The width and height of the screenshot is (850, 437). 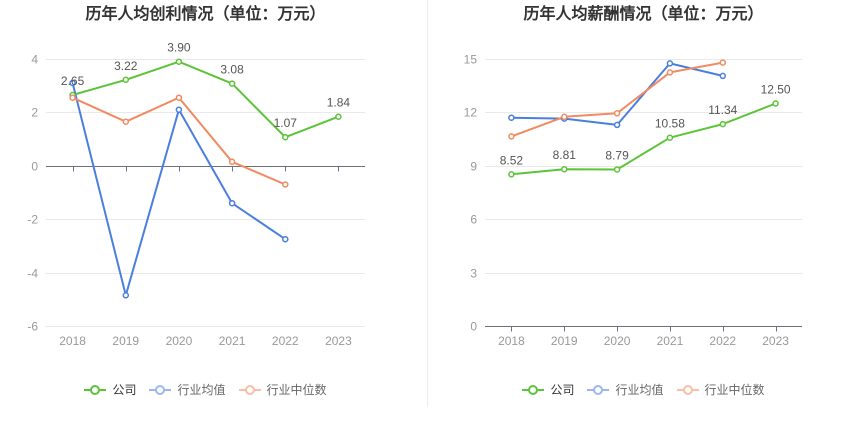 What do you see at coordinates (427, 203) in the screenshot?
I see `chart-divider` at bounding box center [427, 203].